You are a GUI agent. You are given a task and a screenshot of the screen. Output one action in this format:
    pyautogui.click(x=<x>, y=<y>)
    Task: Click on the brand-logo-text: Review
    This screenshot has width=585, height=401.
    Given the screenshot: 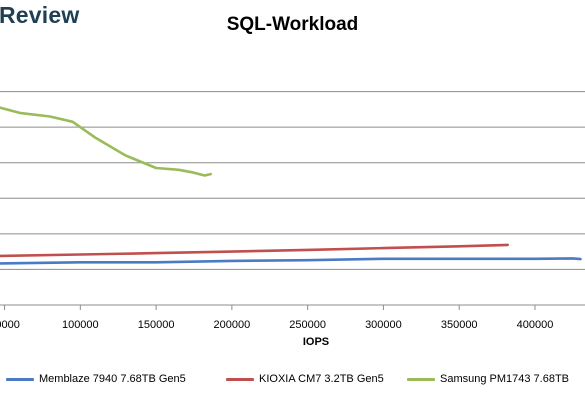 What is the action you would take?
    pyautogui.click(x=40, y=15)
    